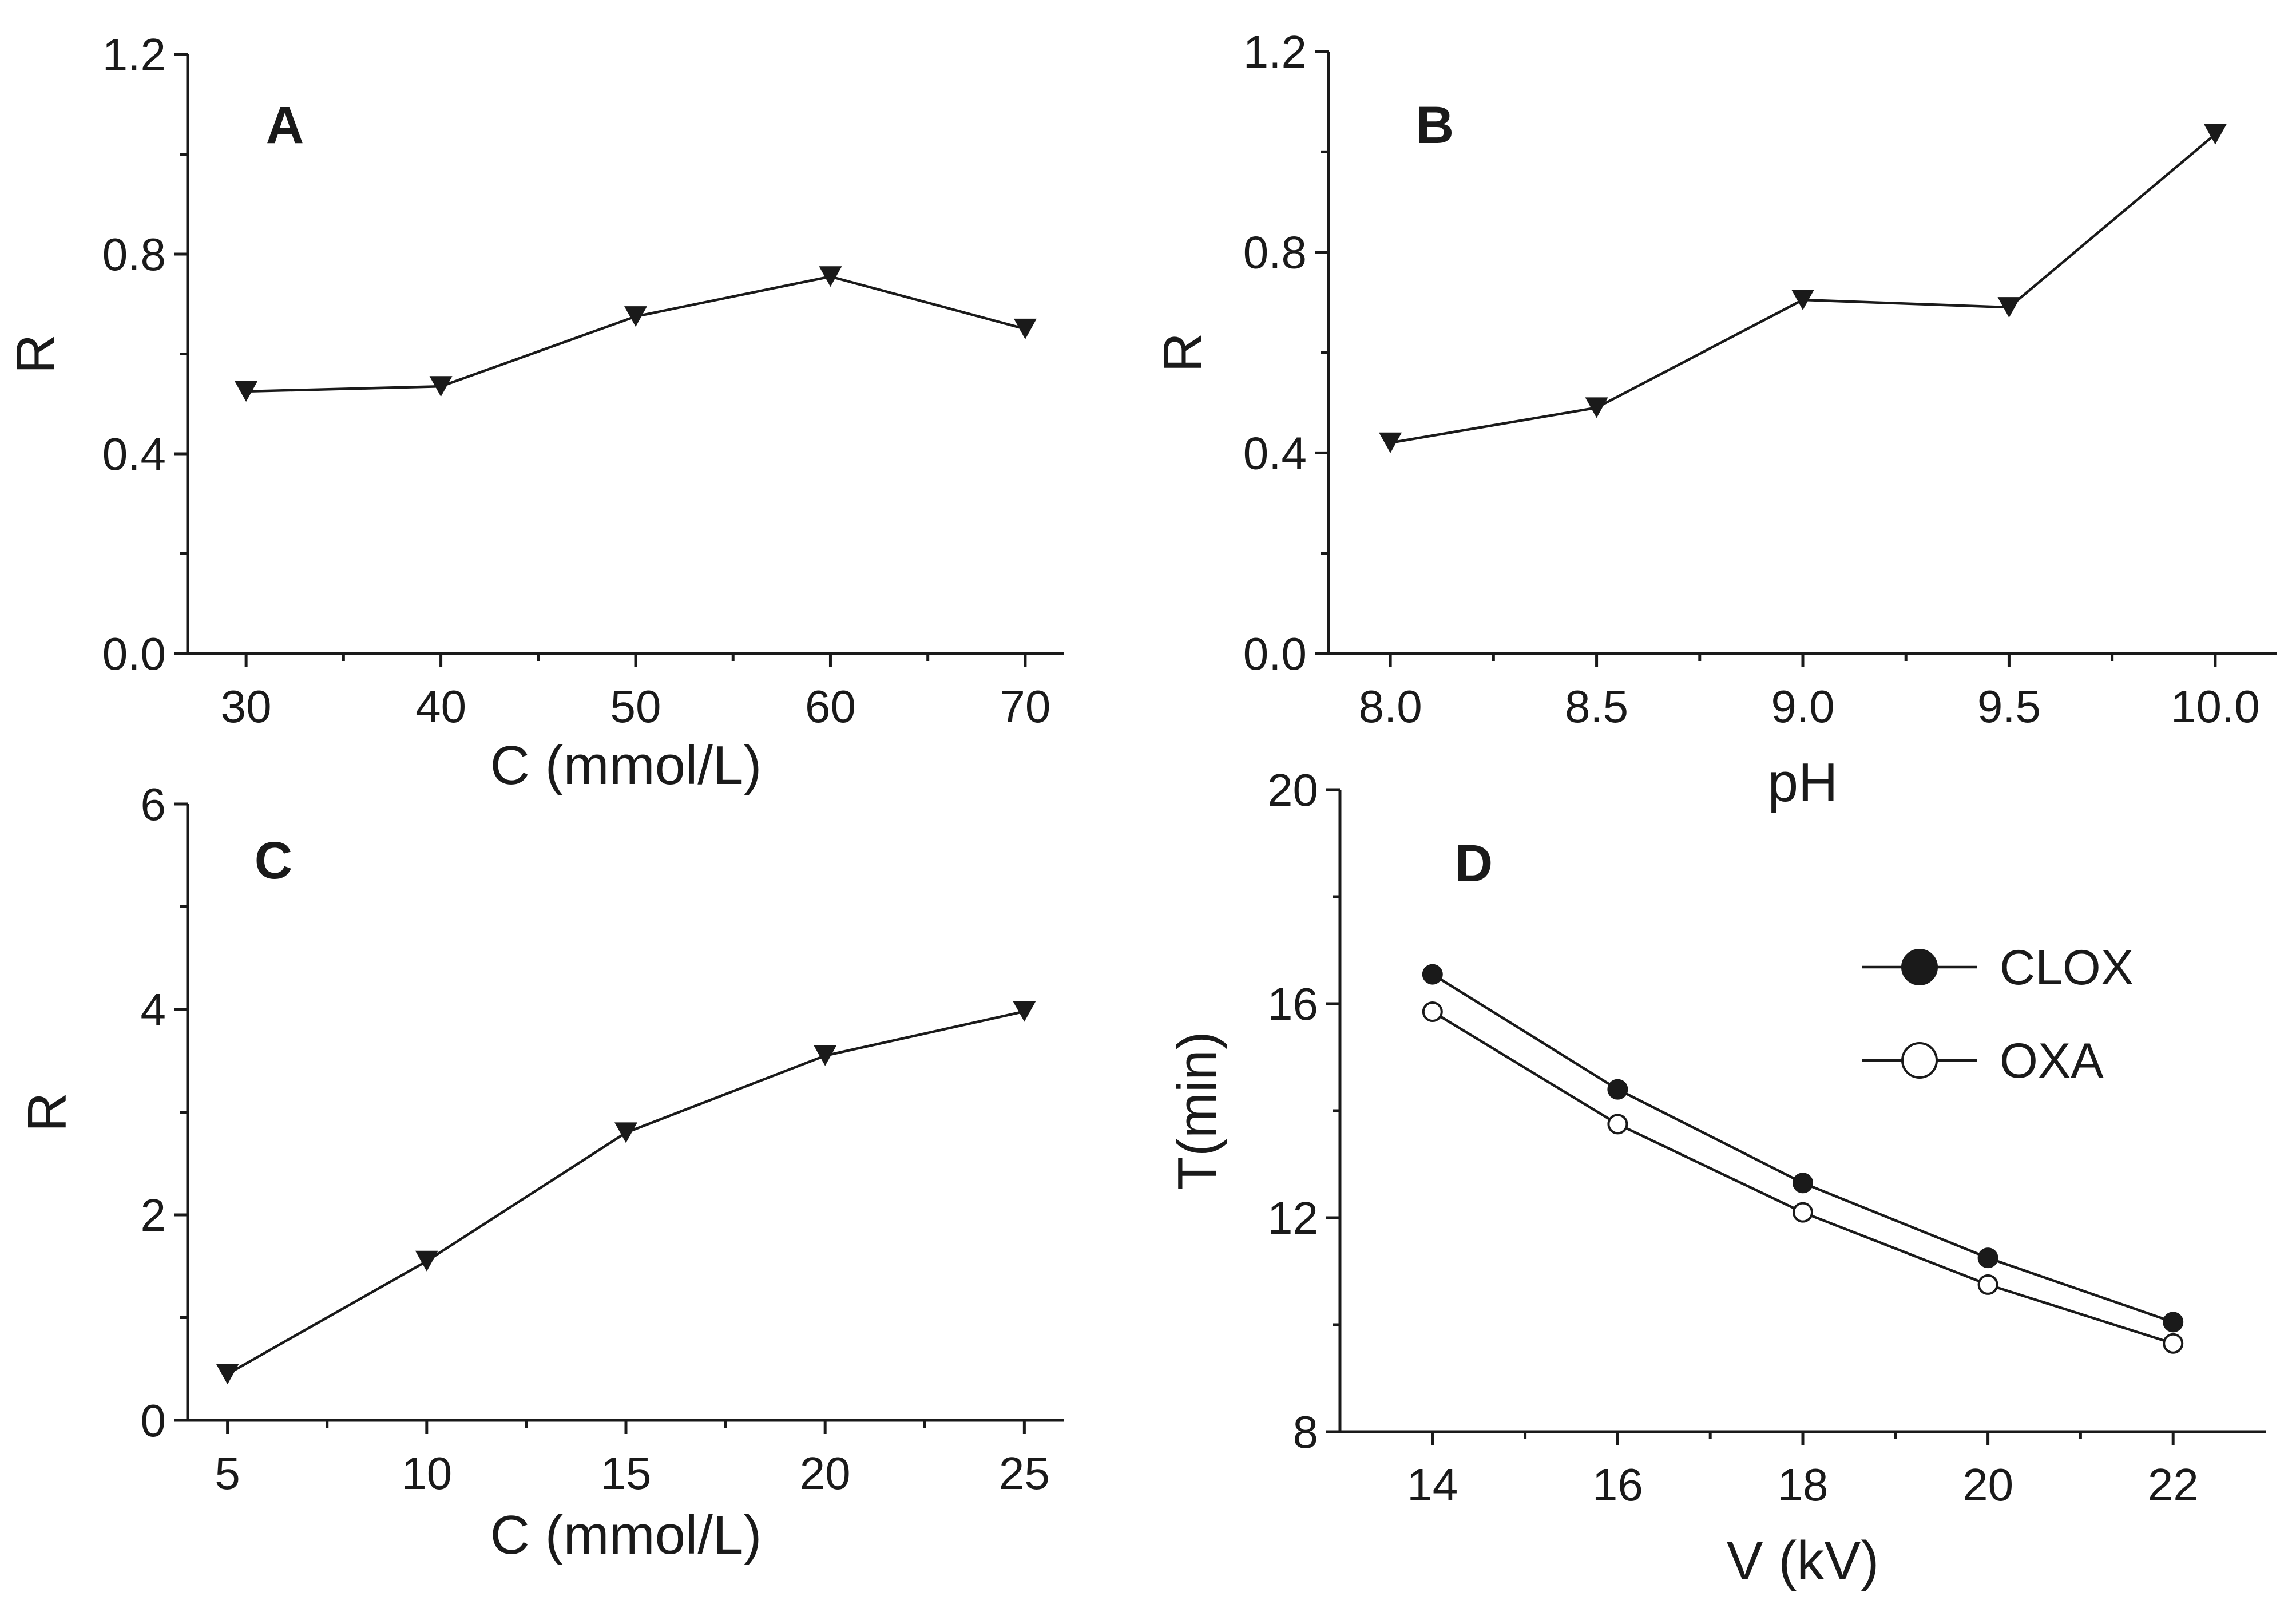  Describe the element at coordinates (1596, 706) in the screenshot. I see `x-tick-label: 8.5` at that location.